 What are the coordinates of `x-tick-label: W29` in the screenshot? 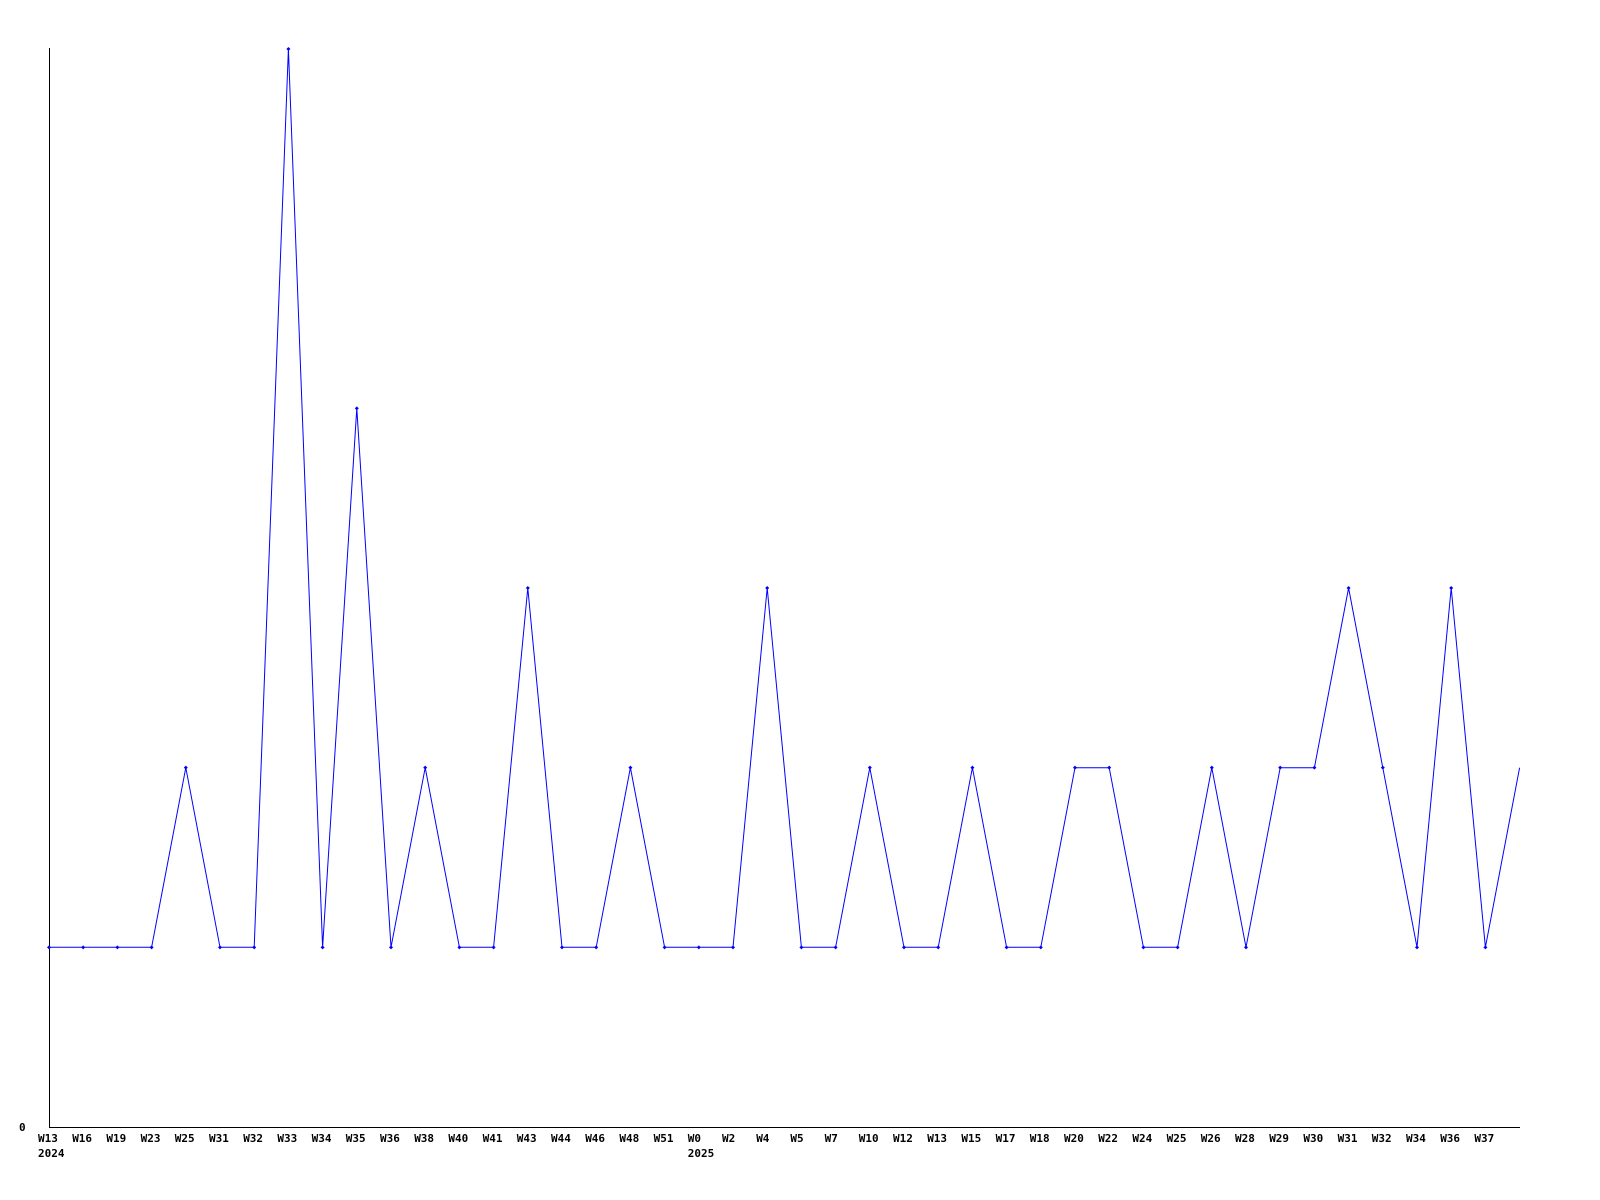 It's located at (1279, 1138).